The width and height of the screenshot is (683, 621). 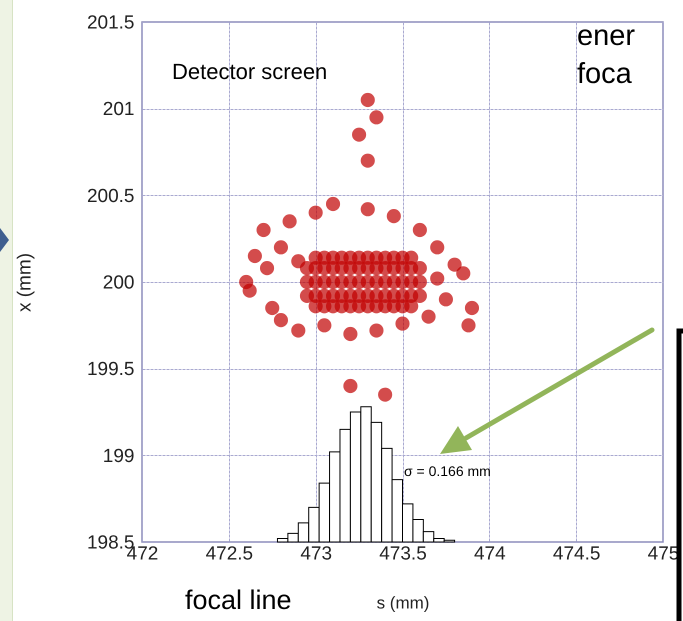 What do you see at coordinates (316, 554) in the screenshot?
I see `x-tick-label: 473` at bounding box center [316, 554].